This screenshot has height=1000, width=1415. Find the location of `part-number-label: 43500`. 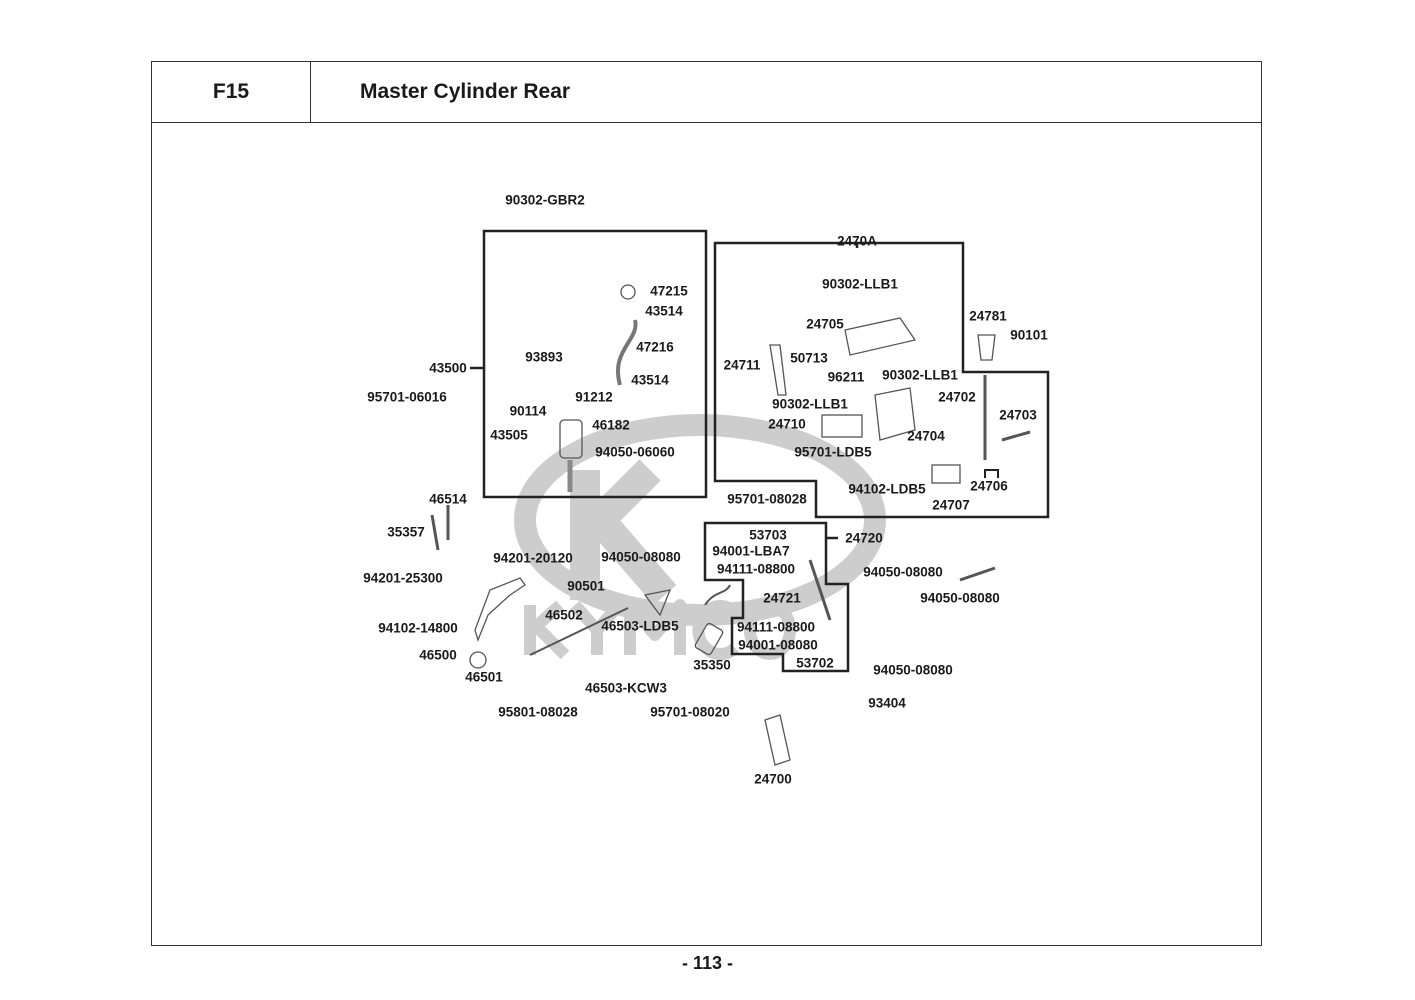

part-number-label: 43500 is located at coordinates (448, 368).